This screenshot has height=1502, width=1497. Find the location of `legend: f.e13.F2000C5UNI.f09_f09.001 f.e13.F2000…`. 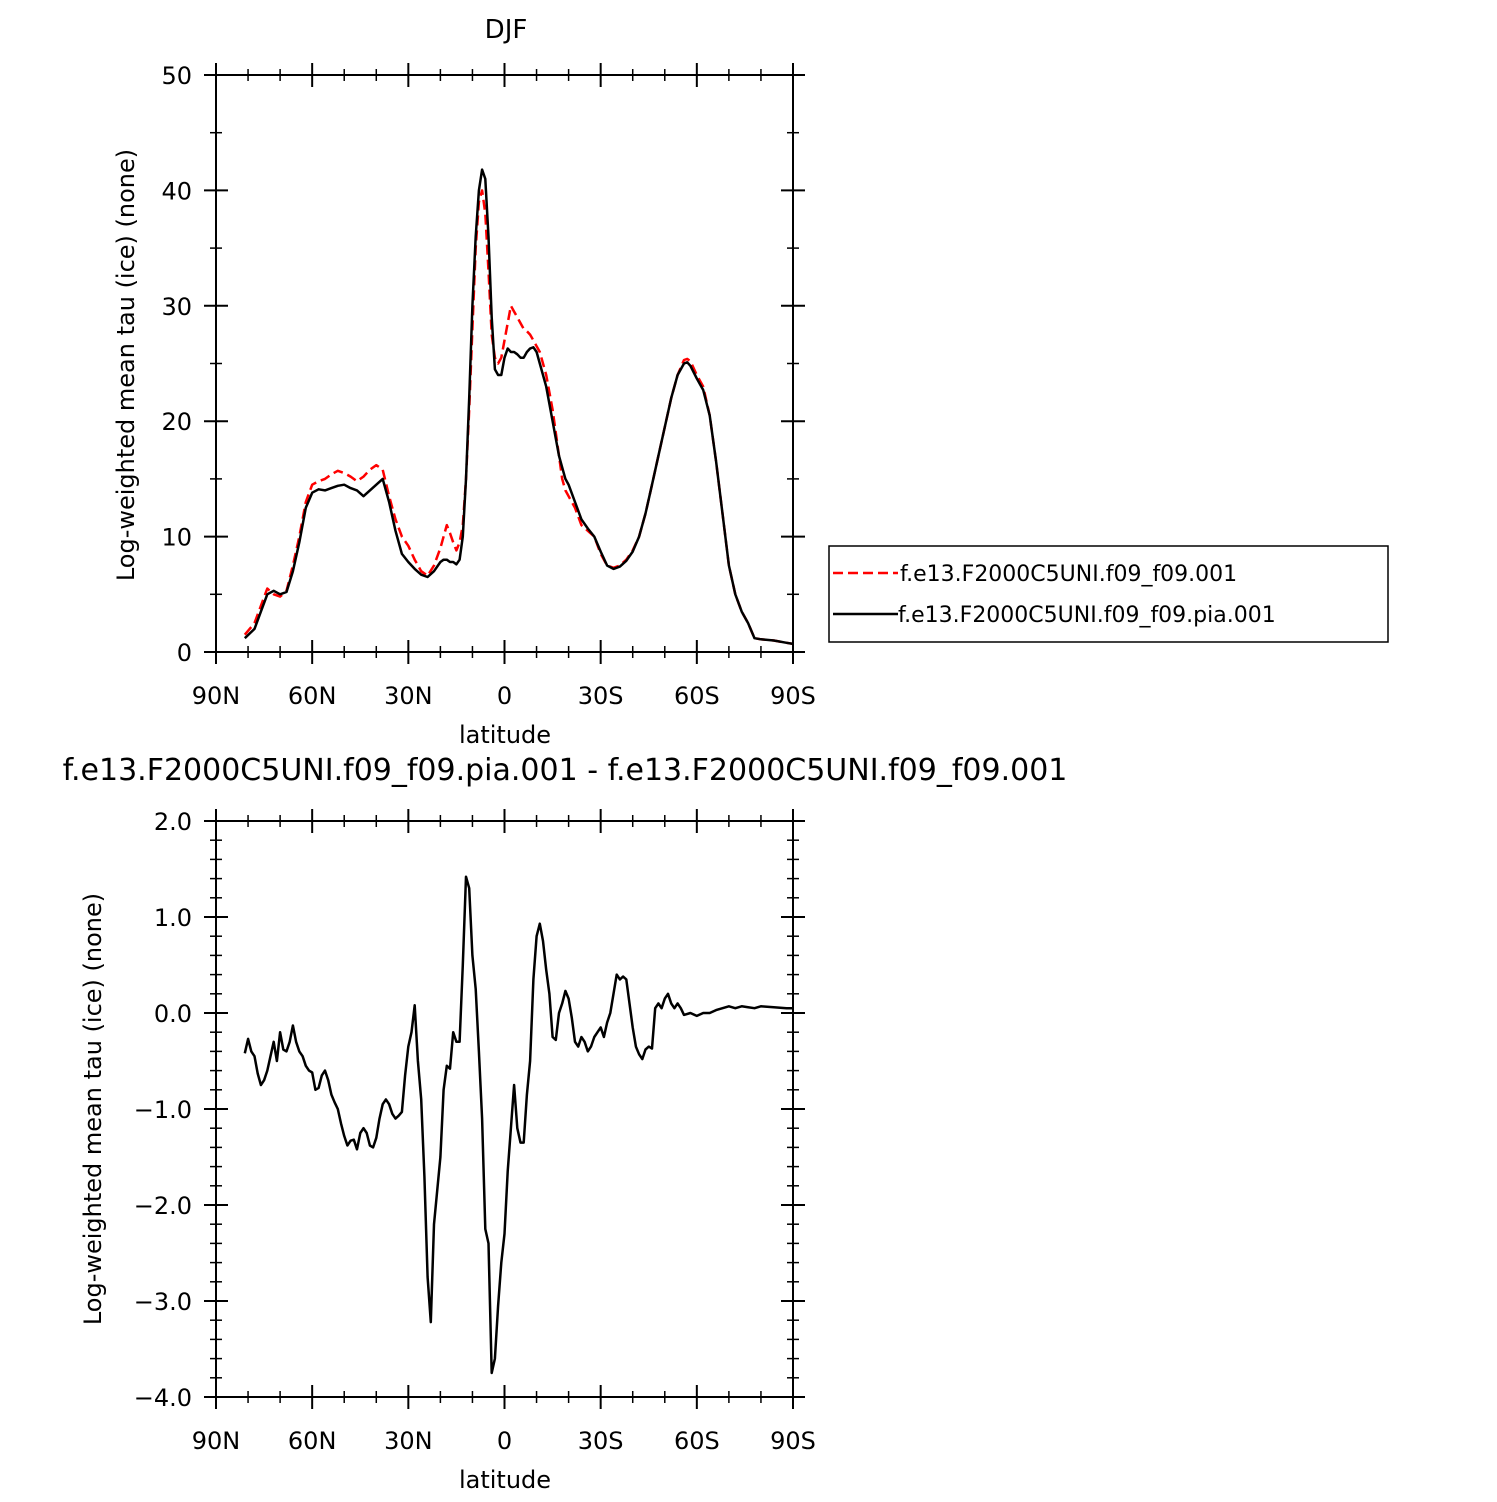

legend: f.e13.F2000C5UNI.f09_f09.001 f.e13.F2000… is located at coordinates (1108, 594).